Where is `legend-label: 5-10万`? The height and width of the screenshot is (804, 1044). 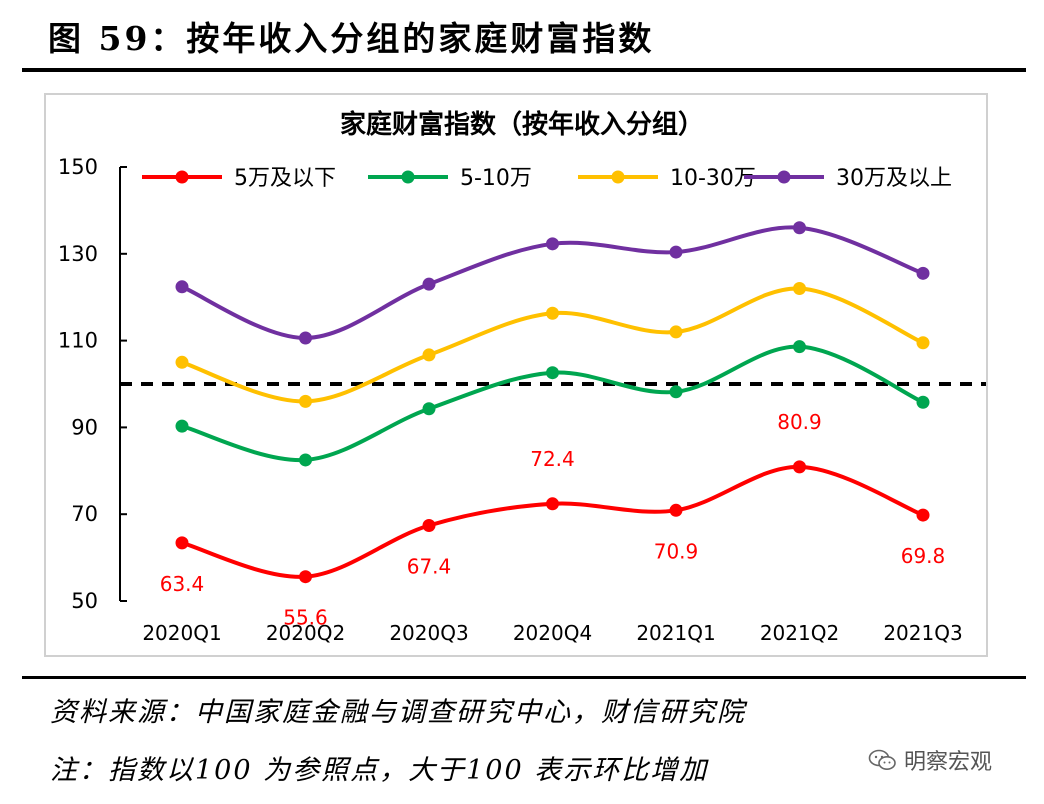
legend-label: 5-10万 is located at coordinates (496, 178).